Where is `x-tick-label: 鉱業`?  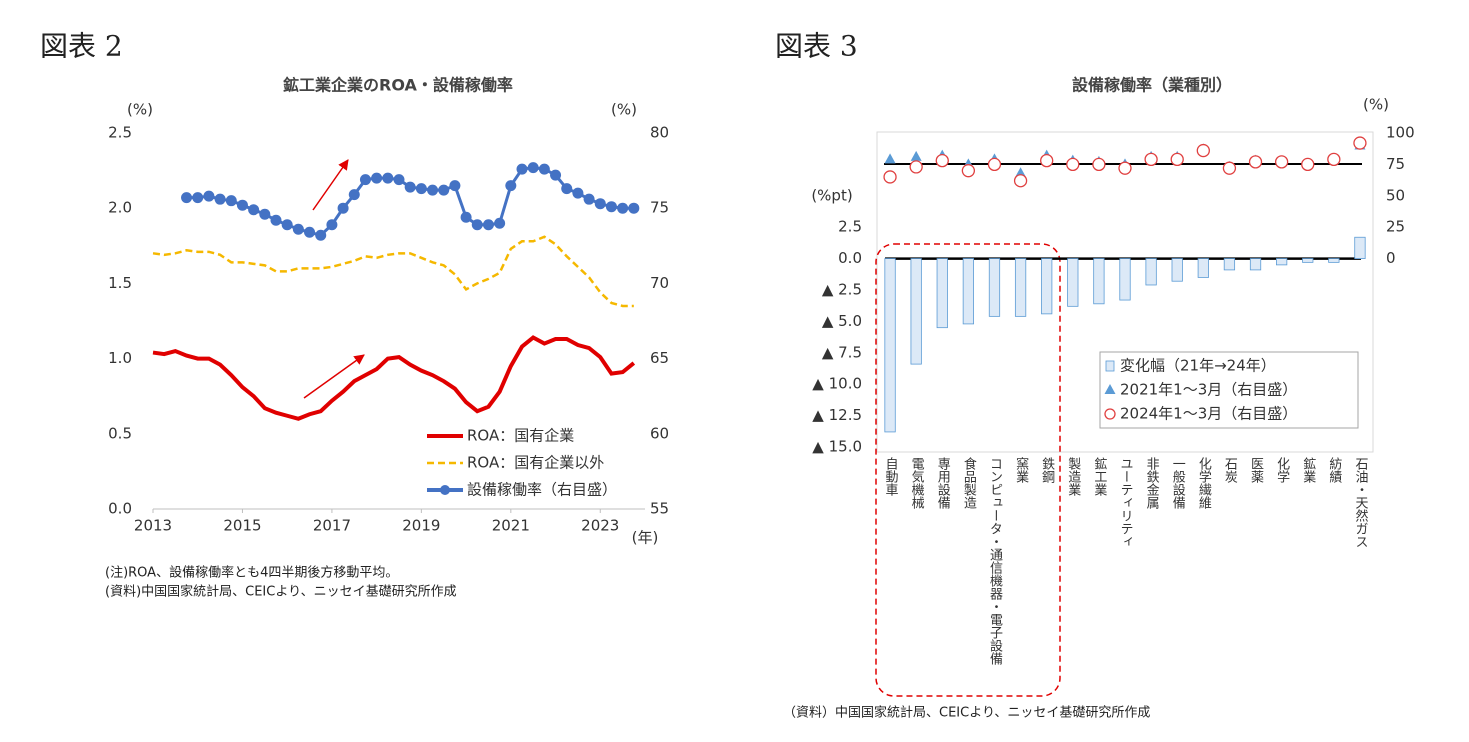
x-tick-label: 鉱業 is located at coordinates (1308, 469).